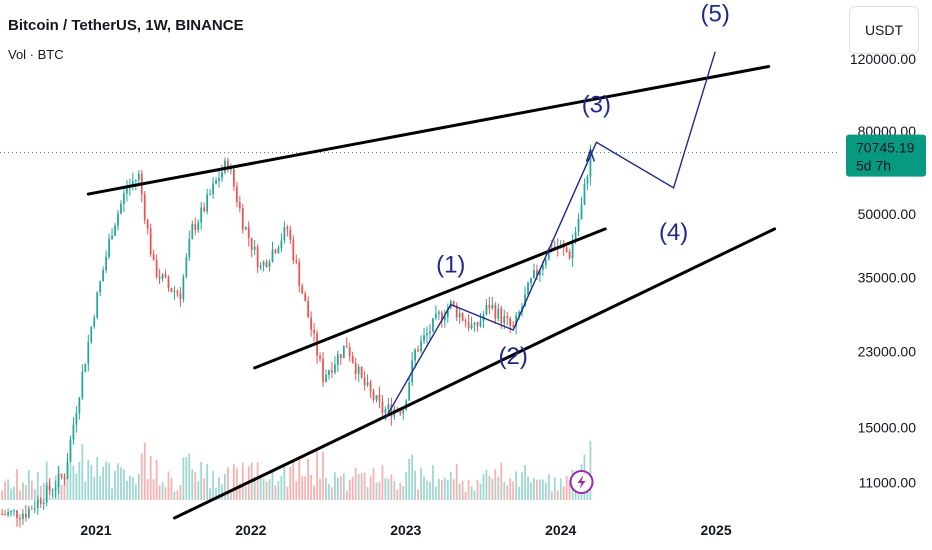 The image size is (932, 550). What do you see at coordinates (560, 530) in the screenshot?
I see `time-tick: 2024` at bounding box center [560, 530].